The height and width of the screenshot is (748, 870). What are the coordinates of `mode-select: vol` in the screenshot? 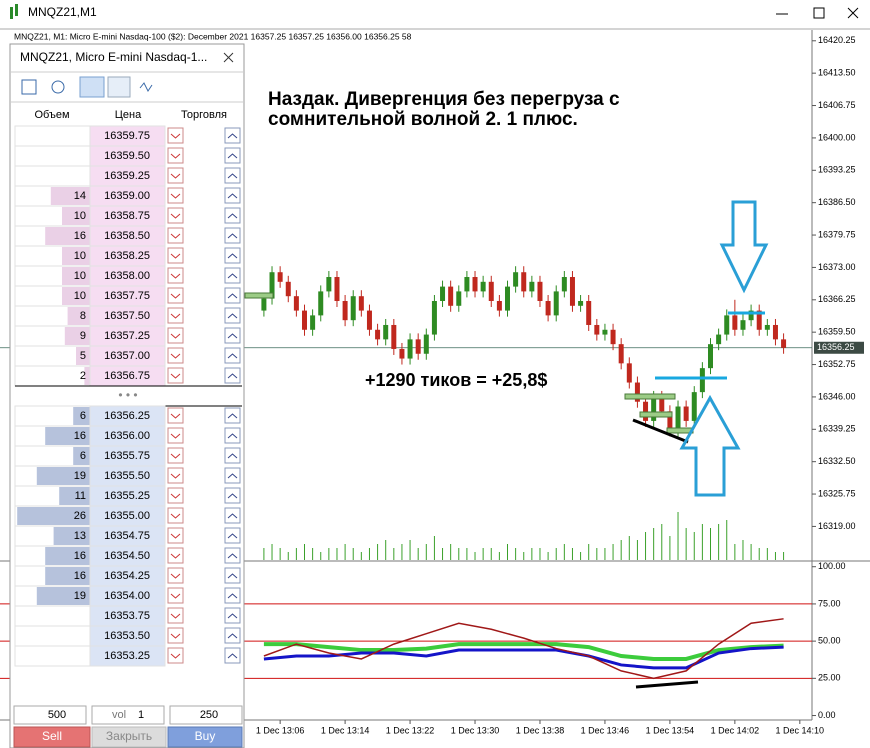 It's located at (119, 715).